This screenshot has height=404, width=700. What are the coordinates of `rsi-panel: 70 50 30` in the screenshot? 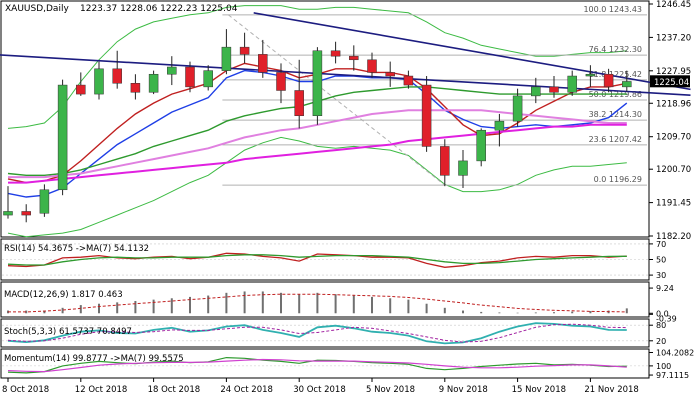 It's located at (334, 260).